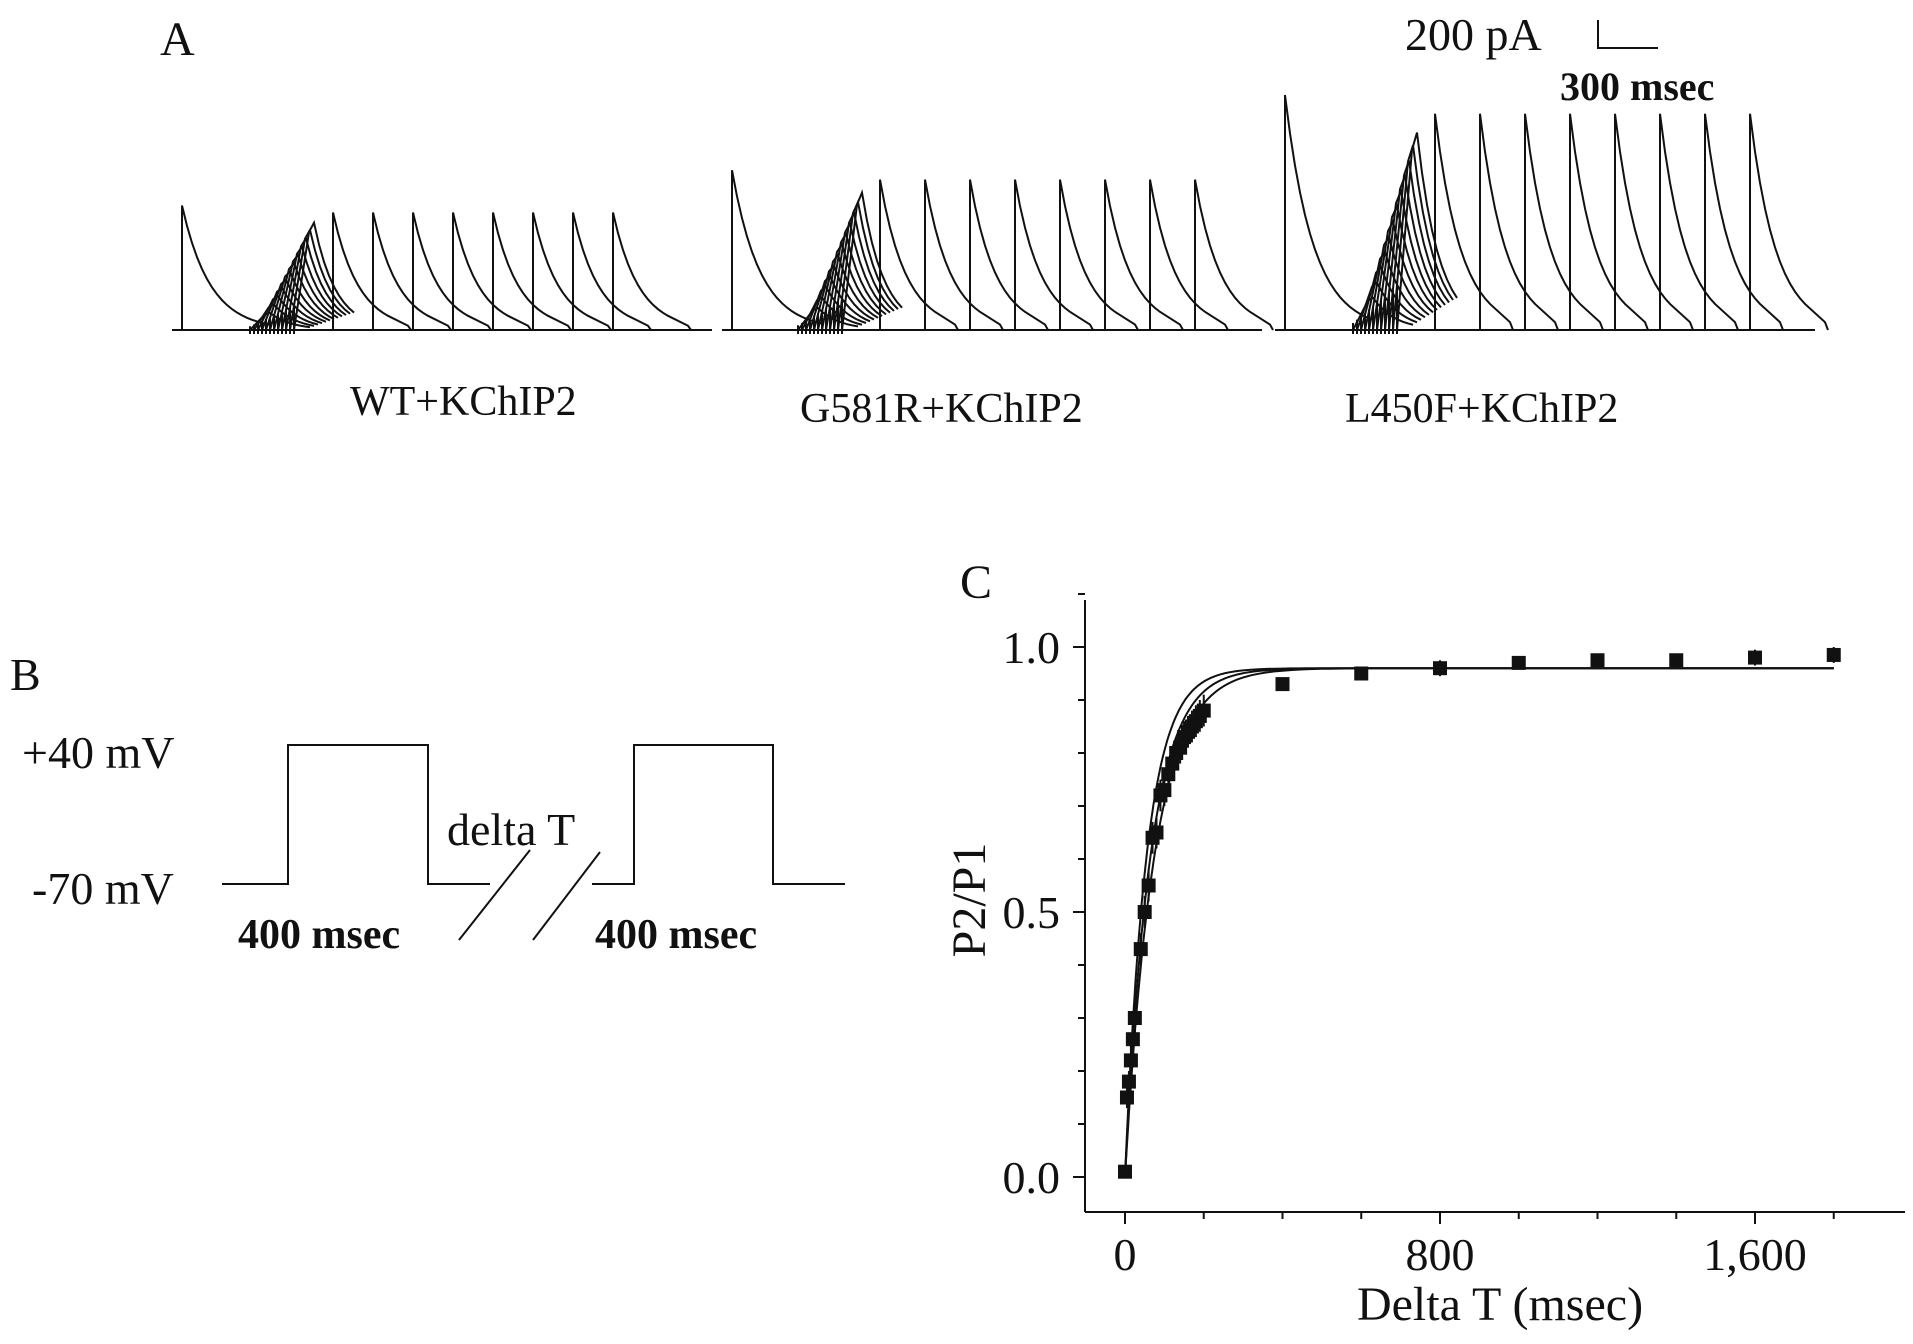  Describe the element at coordinates (1481, 409) in the screenshot. I see `trace-label-l450f: L450F+KChIP2` at that location.